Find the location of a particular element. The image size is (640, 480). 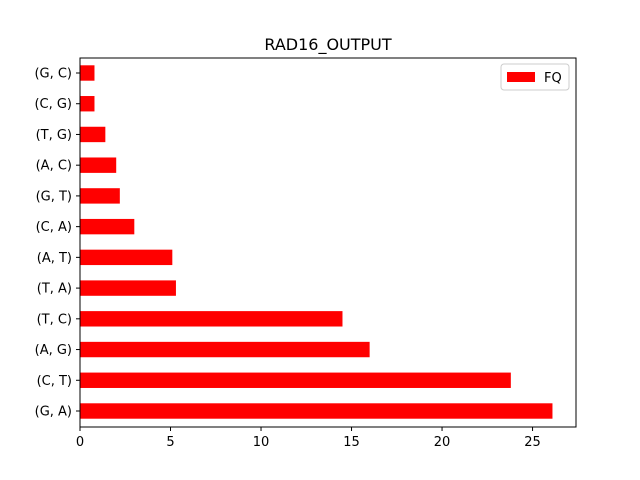

legend-swatch is located at coordinates (521, 77).